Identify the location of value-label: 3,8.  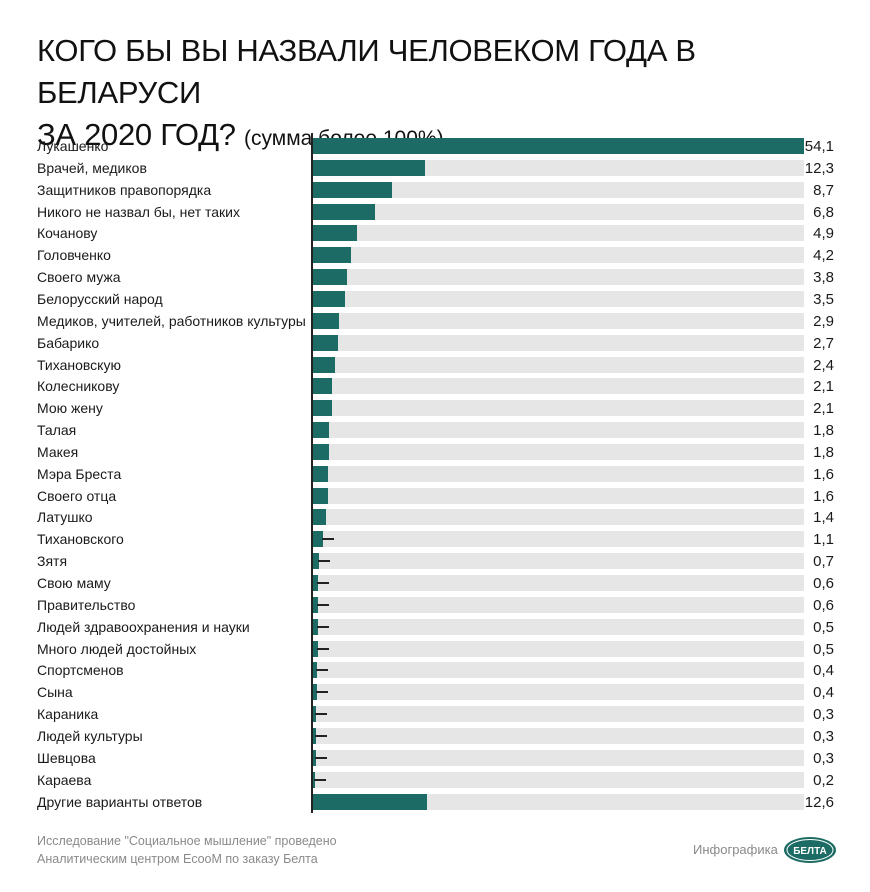
(823, 278).